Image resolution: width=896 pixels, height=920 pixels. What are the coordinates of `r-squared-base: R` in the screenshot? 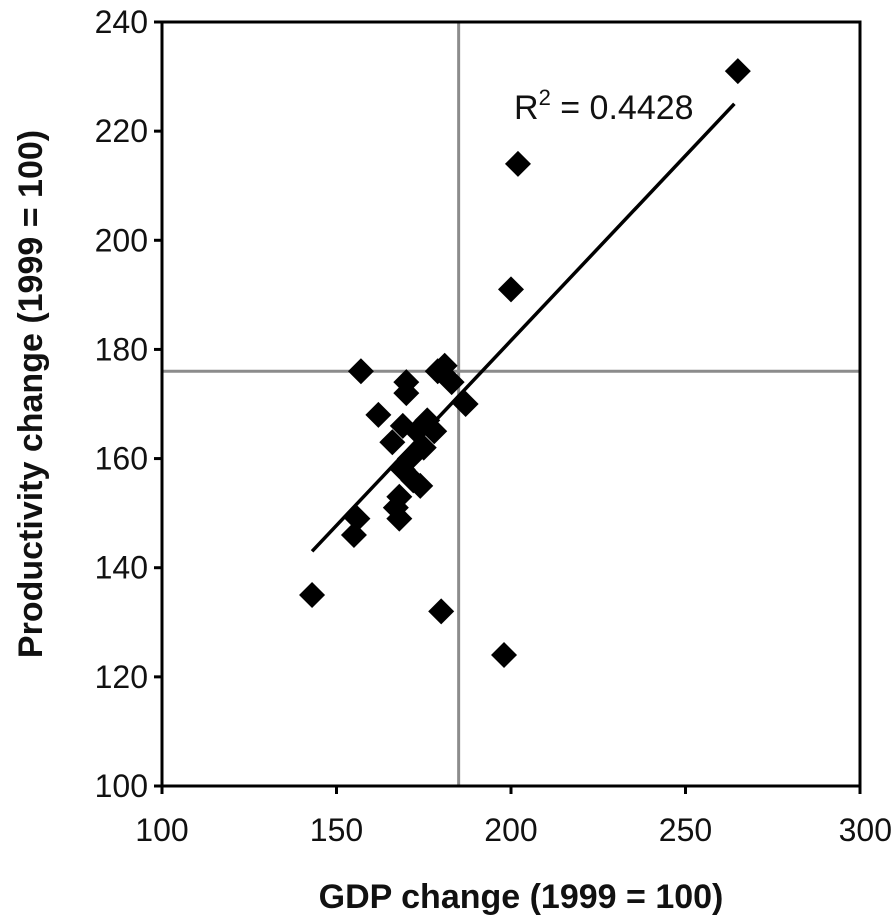 It's located at (526, 108).